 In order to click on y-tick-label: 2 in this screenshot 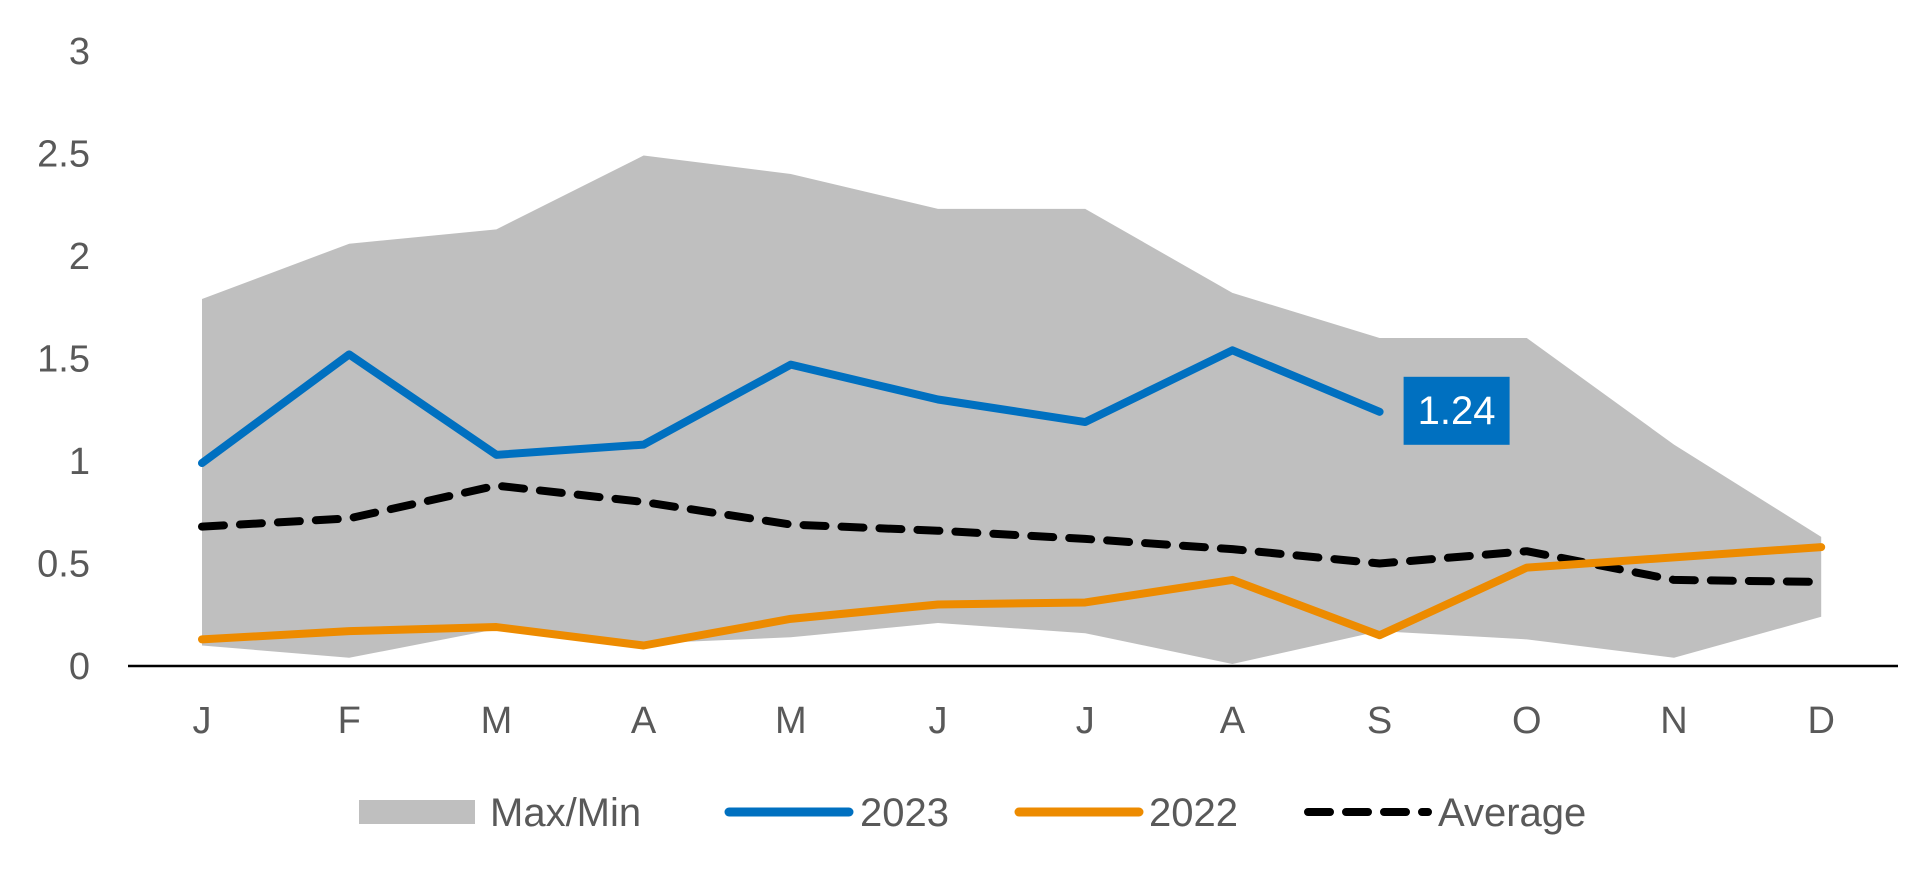, I will do `click(79, 257)`.